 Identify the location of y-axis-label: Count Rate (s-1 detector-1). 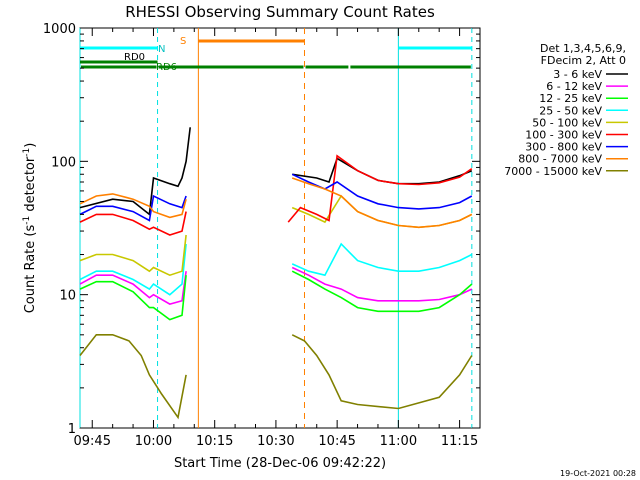
(30, 228).